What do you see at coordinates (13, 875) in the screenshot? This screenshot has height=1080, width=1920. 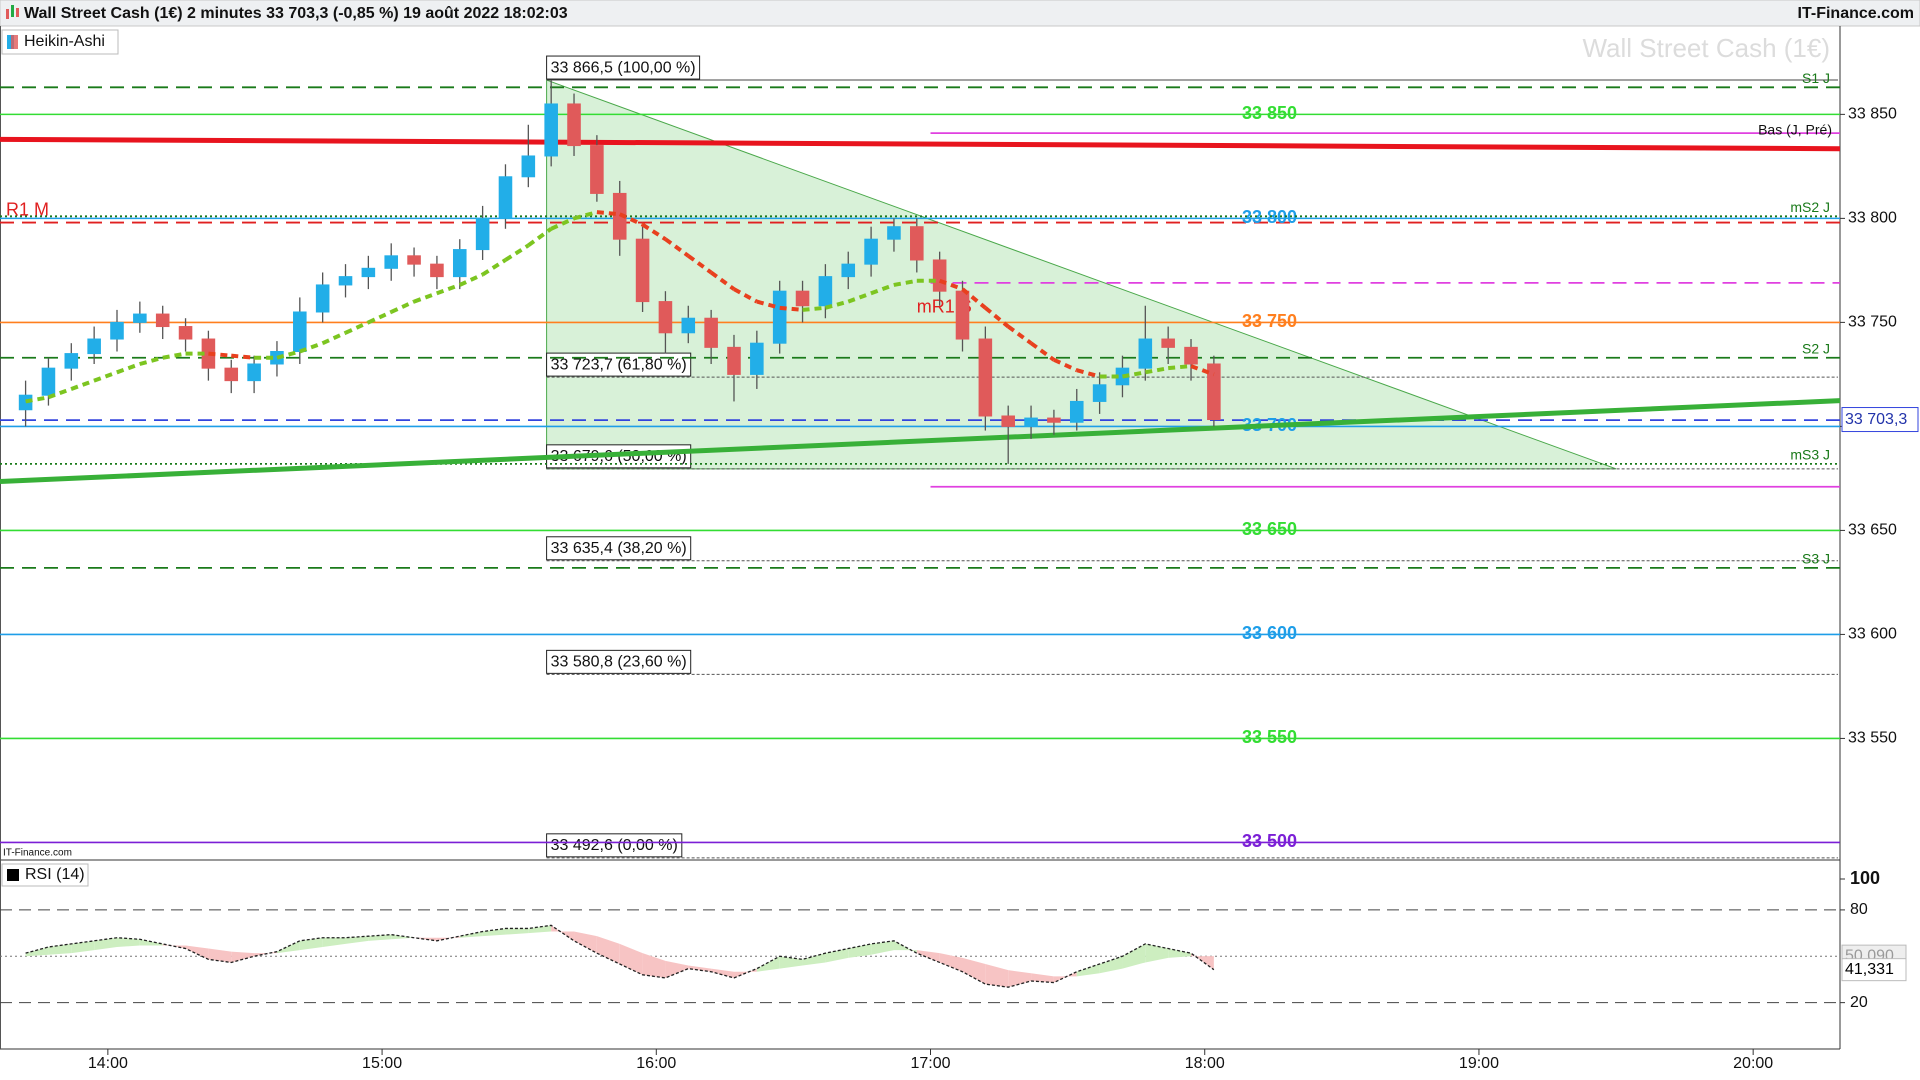 I see `rsi-icon` at bounding box center [13, 875].